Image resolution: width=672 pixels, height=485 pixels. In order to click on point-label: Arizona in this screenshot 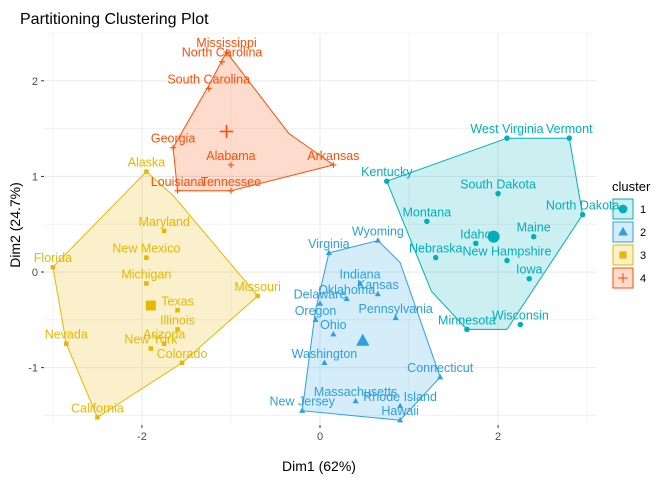, I will do `click(164, 335)`.